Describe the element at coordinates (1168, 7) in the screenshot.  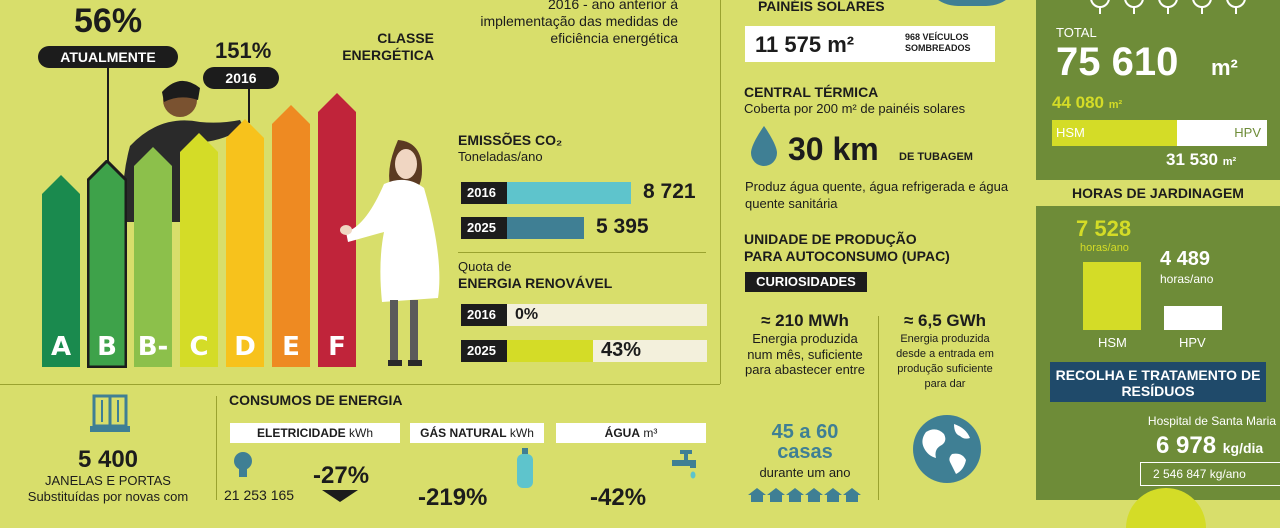
I see `tree-icons` at that location.